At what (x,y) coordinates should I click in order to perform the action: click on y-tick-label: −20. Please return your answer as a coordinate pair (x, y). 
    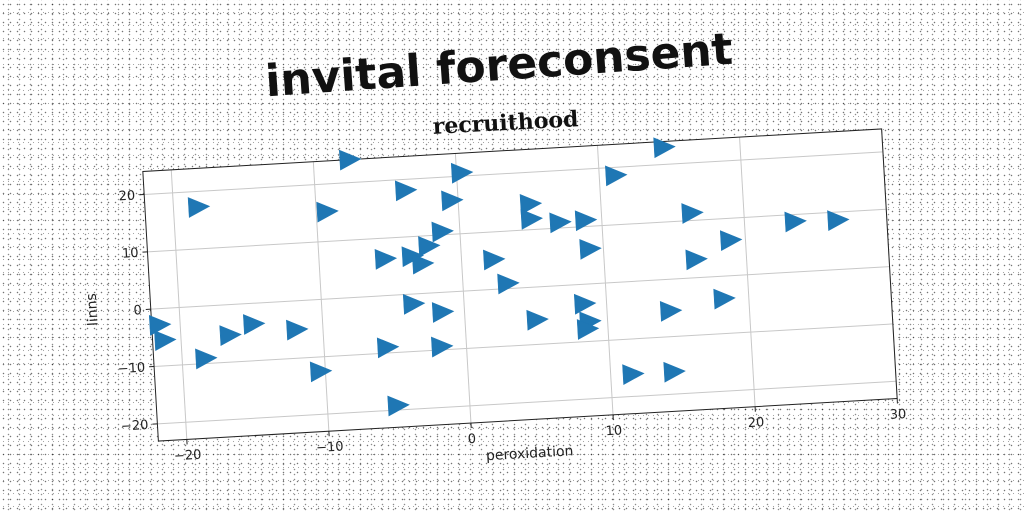
    Looking at the image, I should click on (135, 426).